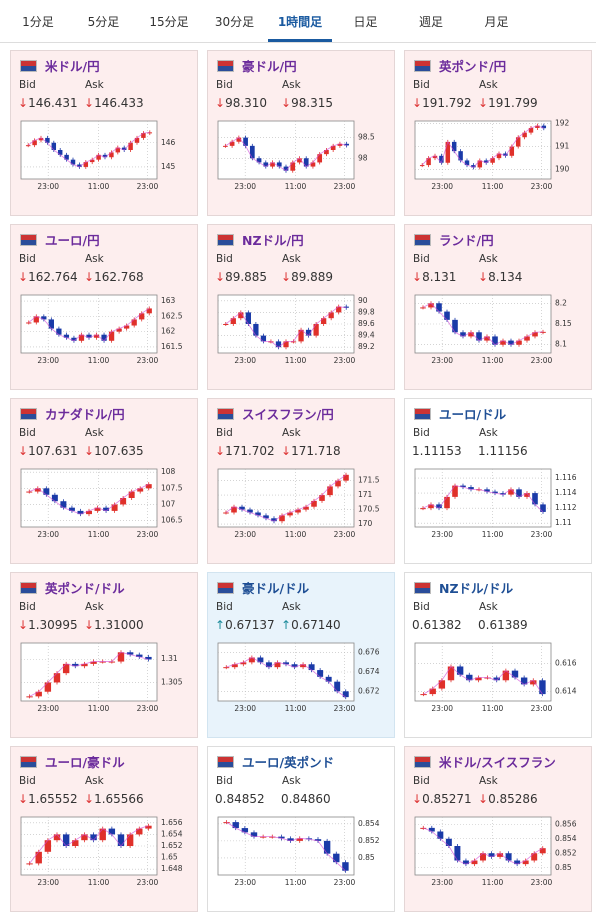 This screenshot has width=596, height=918. I want to click on pair-name: 豪ドル/ドル, so click(276, 588).